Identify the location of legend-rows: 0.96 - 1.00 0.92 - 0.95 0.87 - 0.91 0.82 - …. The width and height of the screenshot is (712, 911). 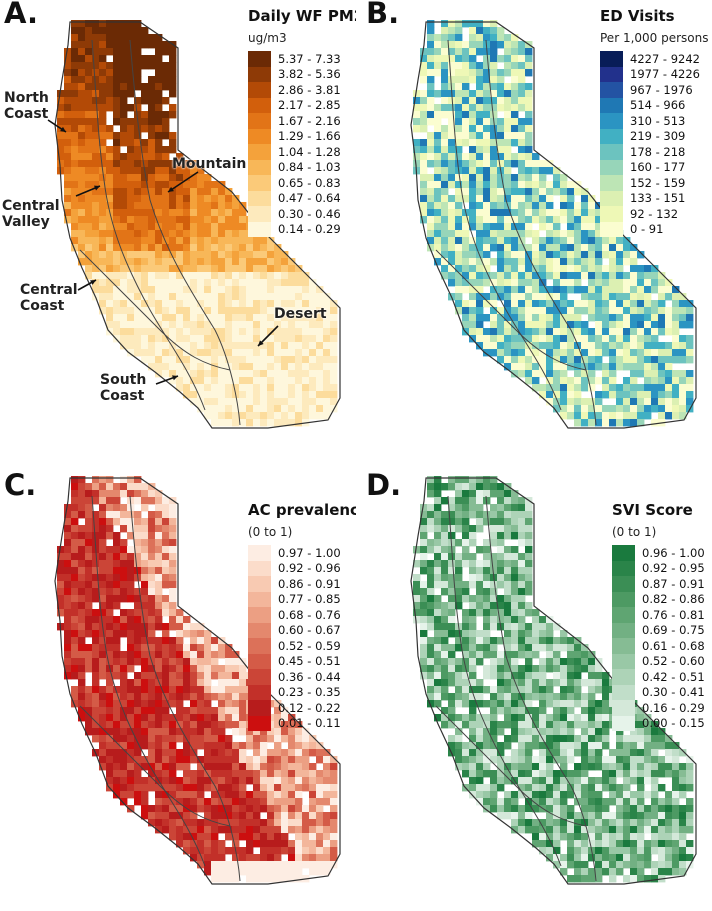
(658, 638).